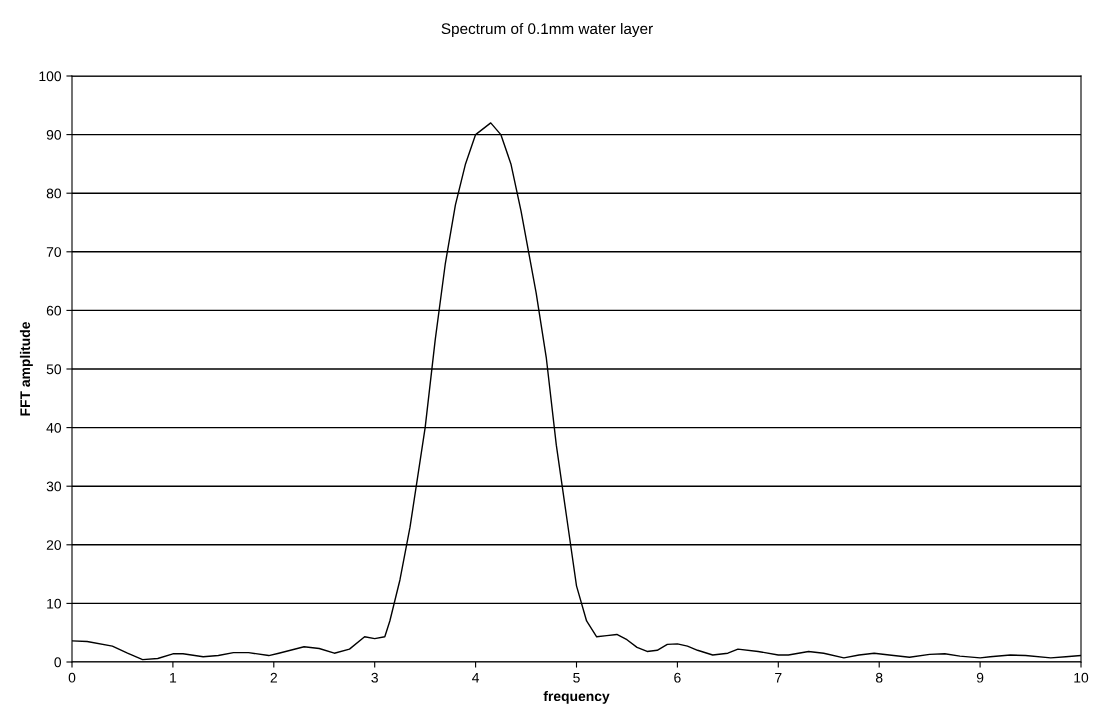 The height and width of the screenshot is (727, 1094). Describe the element at coordinates (576, 697) in the screenshot. I see `x-axis-title: frequency` at that location.